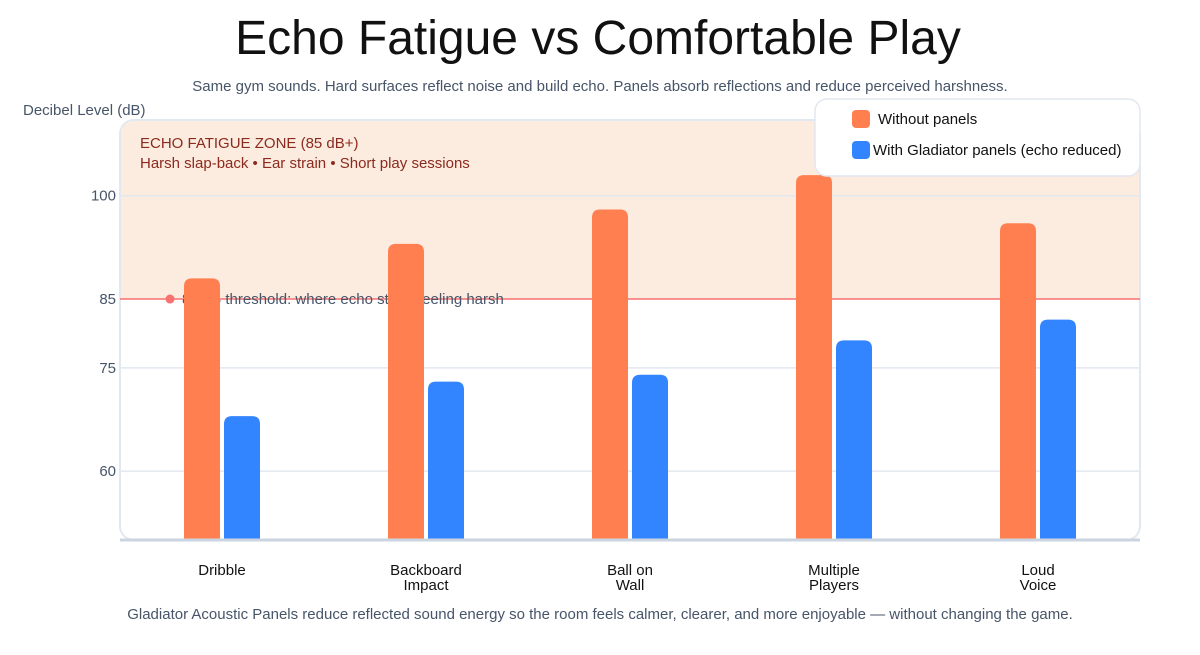 The width and height of the screenshot is (1200, 655). What do you see at coordinates (630, 578) in the screenshot?
I see `x-tick-label: Ball on Wall` at bounding box center [630, 578].